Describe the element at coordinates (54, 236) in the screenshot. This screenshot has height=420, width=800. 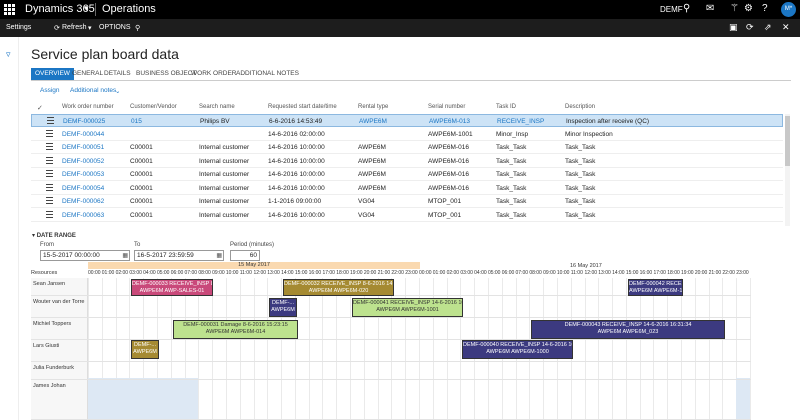
I see `date-range-section: ▾ DATE RANGE` at that location.